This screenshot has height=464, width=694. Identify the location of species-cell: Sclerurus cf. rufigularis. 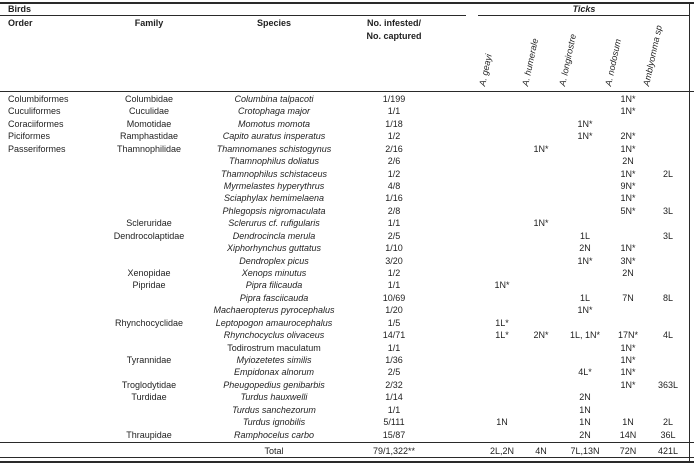
(274, 223).